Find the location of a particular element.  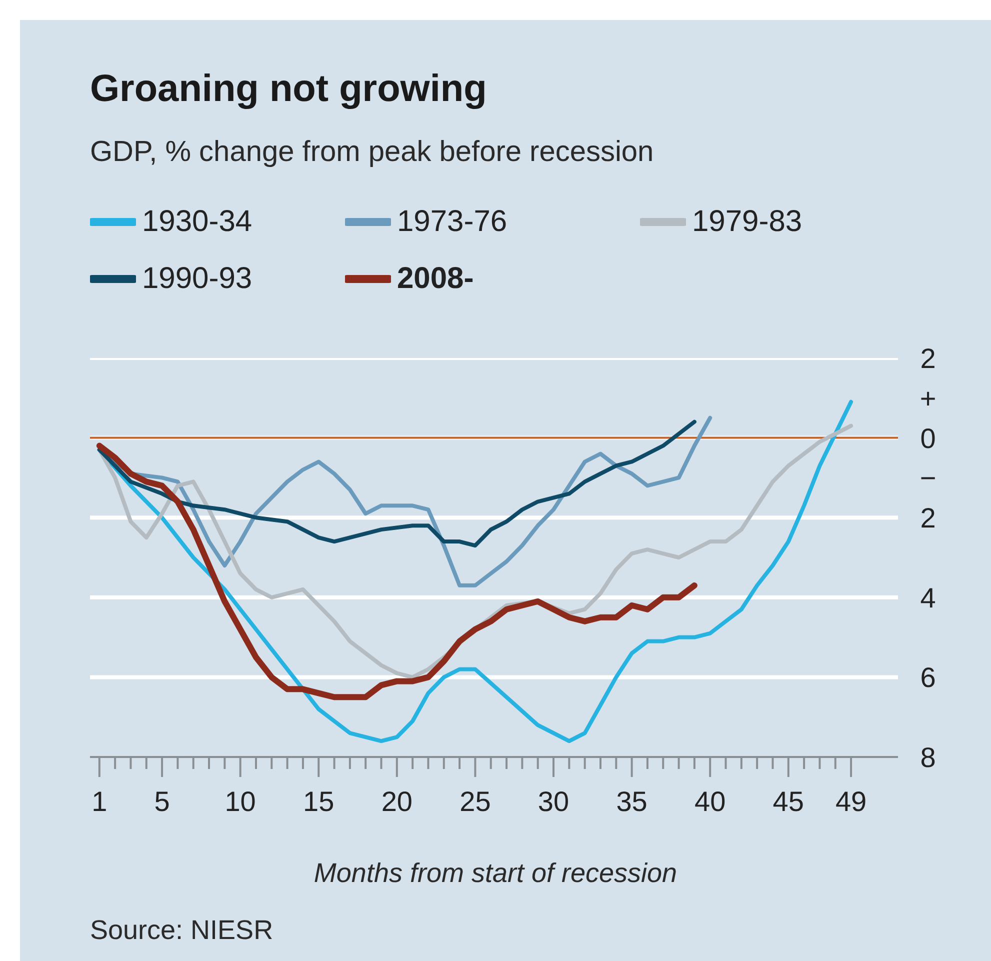

x-tick-label: 10 is located at coordinates (240, 801).